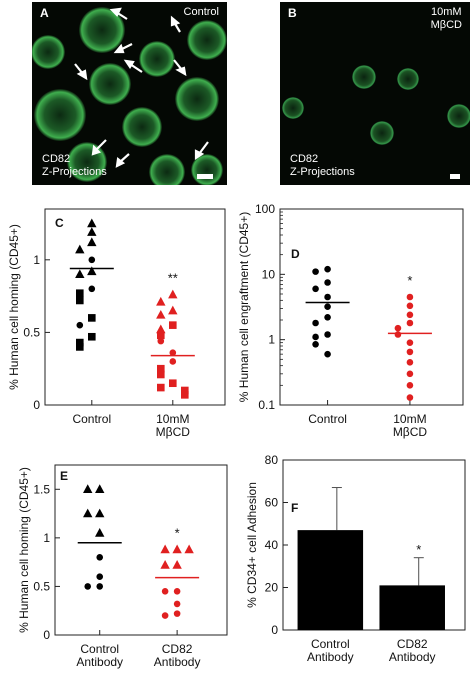 The height and width of the screenshot is (677, 474). Describe the element at coordinates (36, 260) in the screenshot. I see `y-tick-label: 1` at that location.